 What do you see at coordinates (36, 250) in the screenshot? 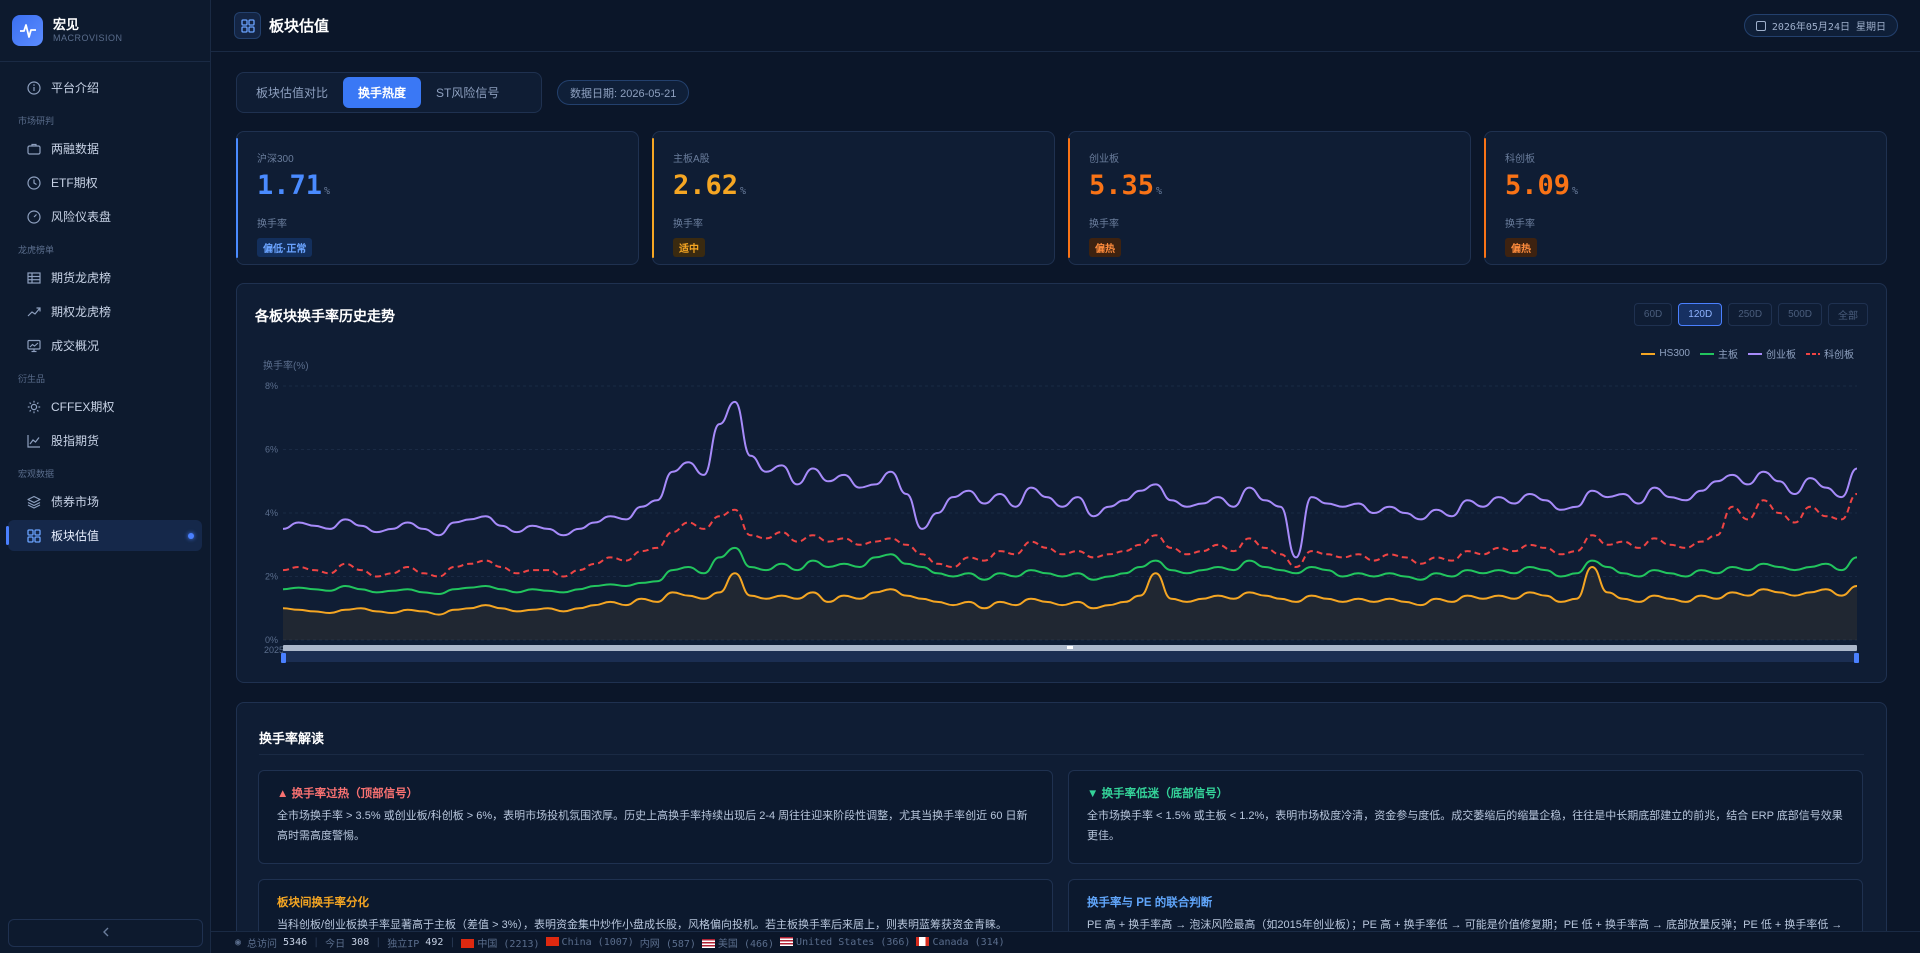
I see `nav-section-label: 龙虎榜单` at bounding box center [36, 250].